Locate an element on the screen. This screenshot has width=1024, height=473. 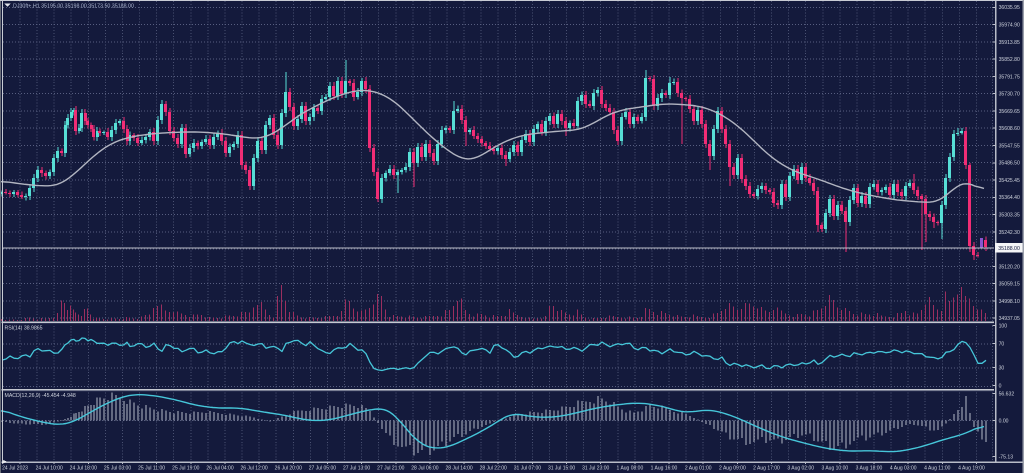
svg-text: 35303.35 is located at coordinates (1009, 216).